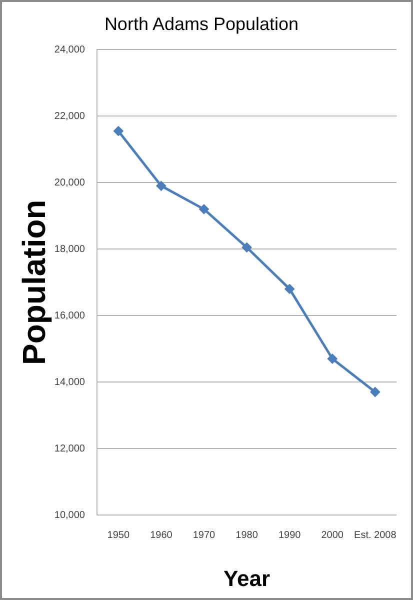 This screenshot has width=413, height=600. Describe the element at coordinates (332, 535) in the screenshot. I see `x-tick-label: 2000` at that location.